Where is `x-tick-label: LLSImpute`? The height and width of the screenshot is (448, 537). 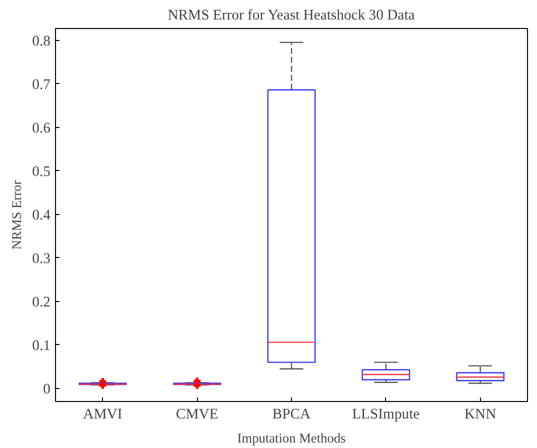 x-tick-label: LLSImpute is located at coordinates (386, 414).